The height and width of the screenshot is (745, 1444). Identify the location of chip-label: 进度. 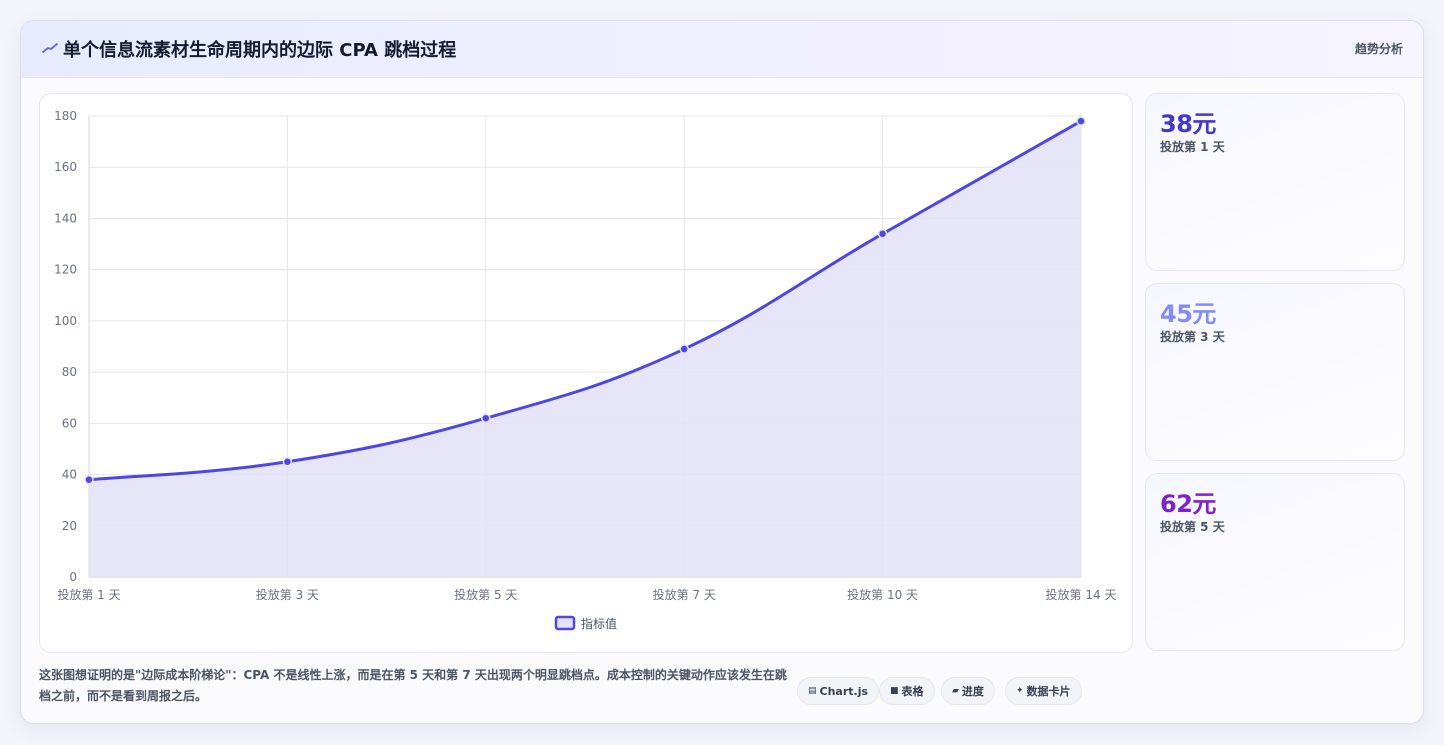
(972, 691).